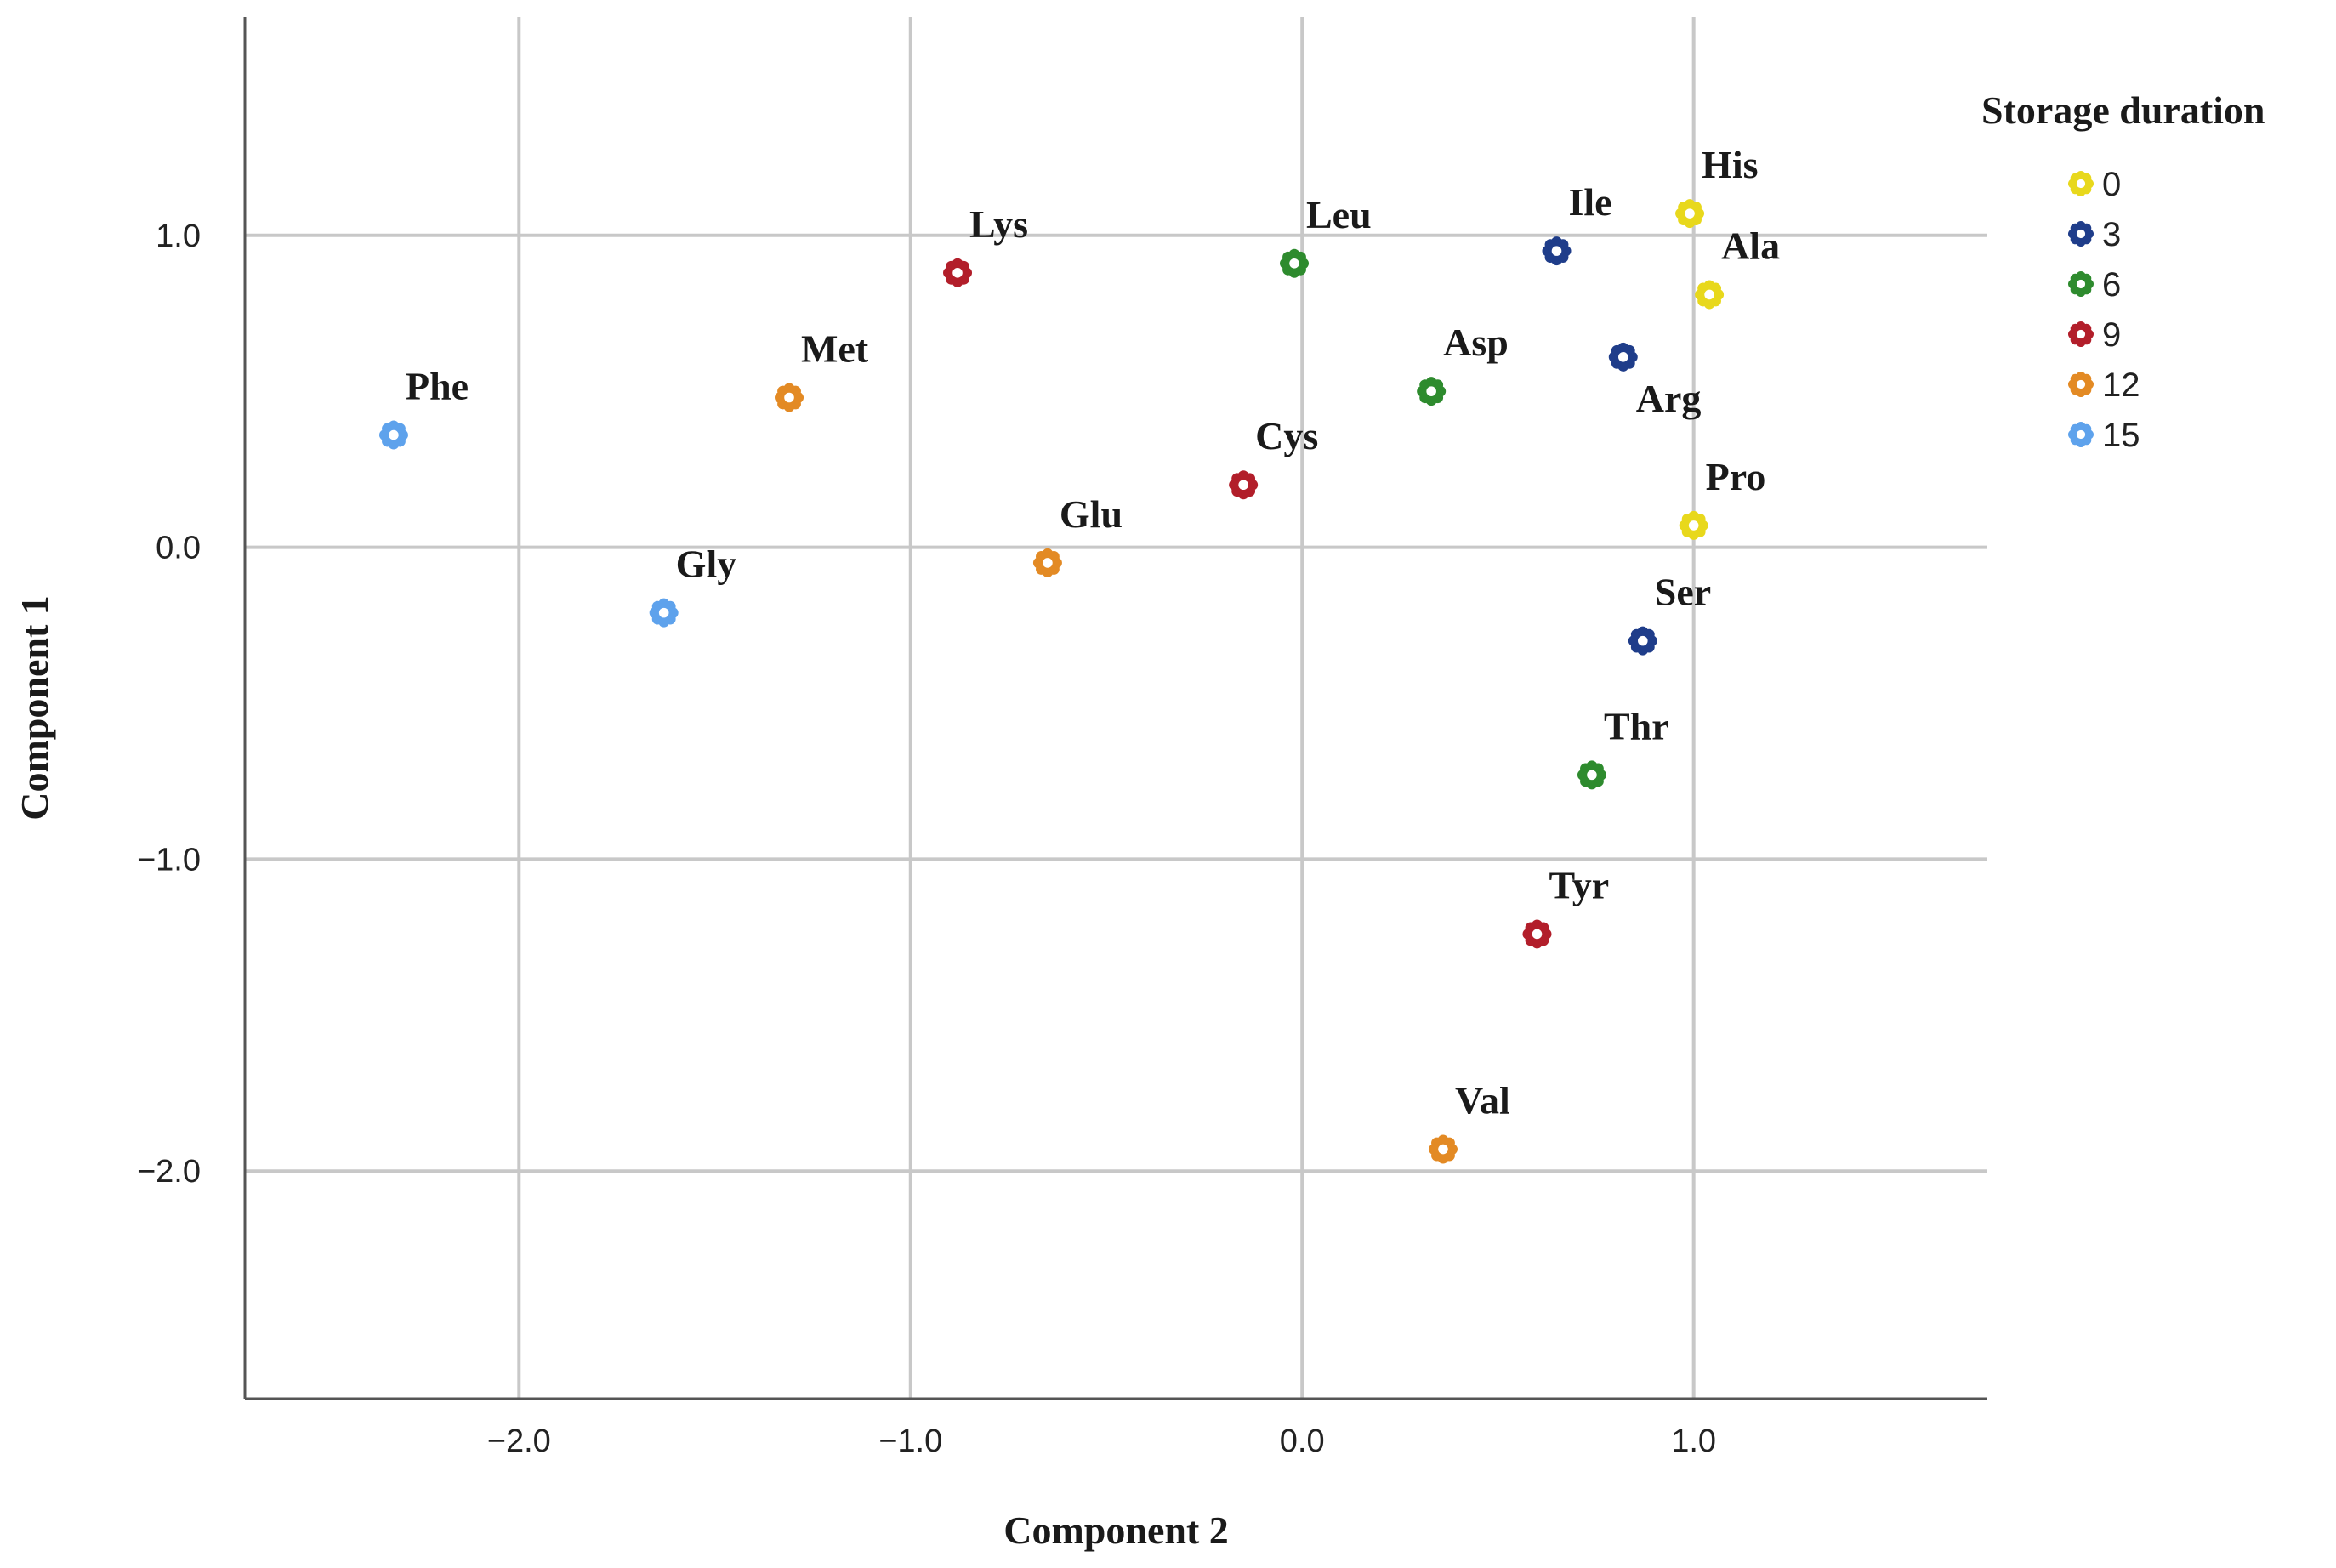 The height and width of the screenshot is (1568, 2336). I want to click on legend-label-3: 3, so click(2112, 234).